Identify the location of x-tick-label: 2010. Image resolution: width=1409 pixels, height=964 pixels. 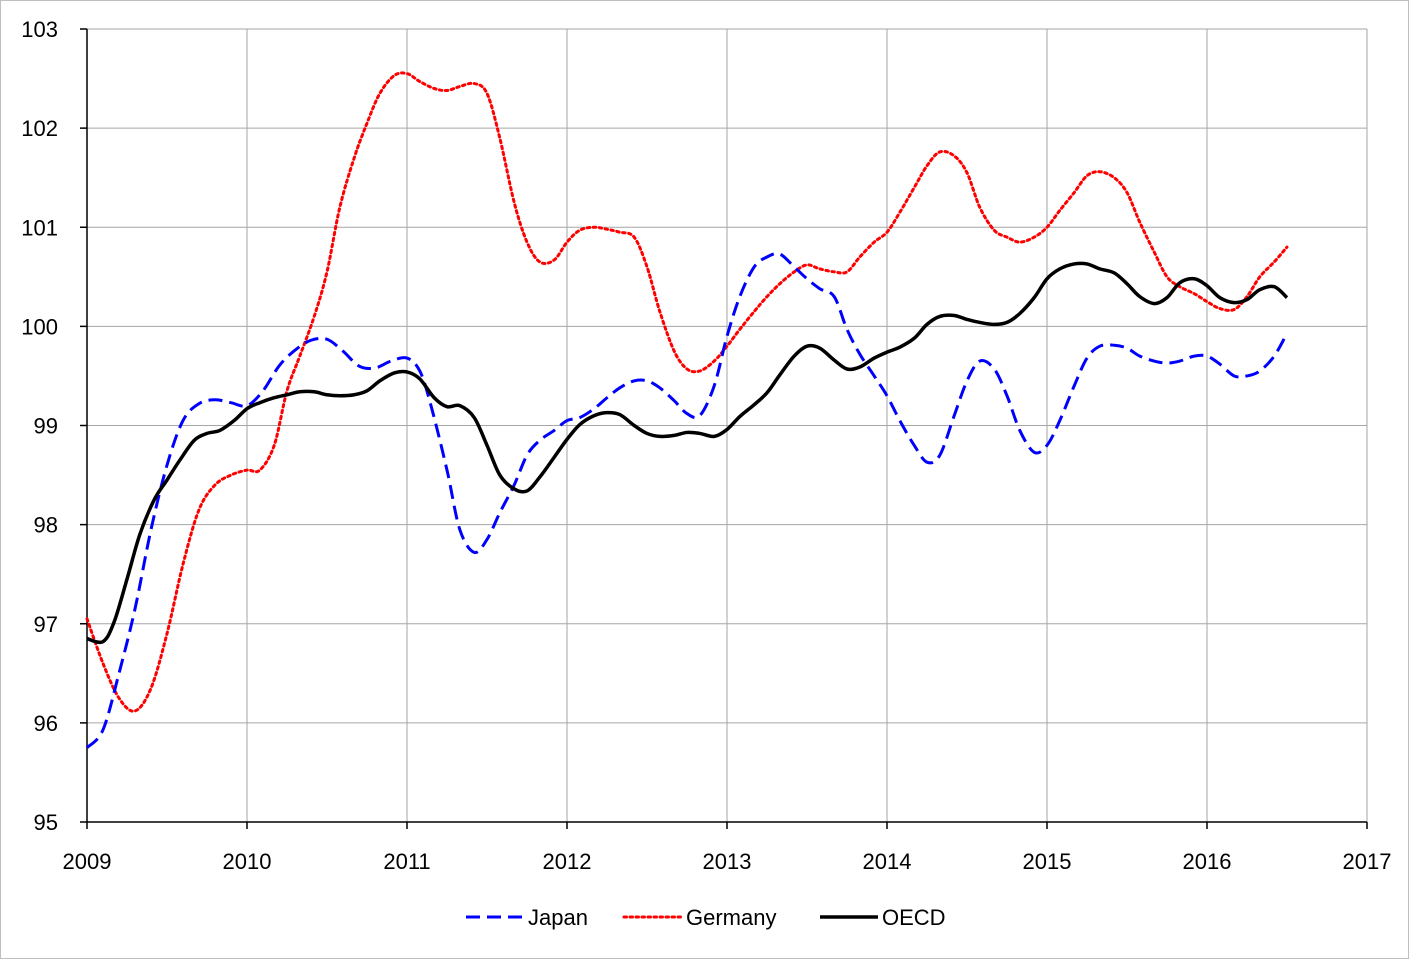
(247, 861).